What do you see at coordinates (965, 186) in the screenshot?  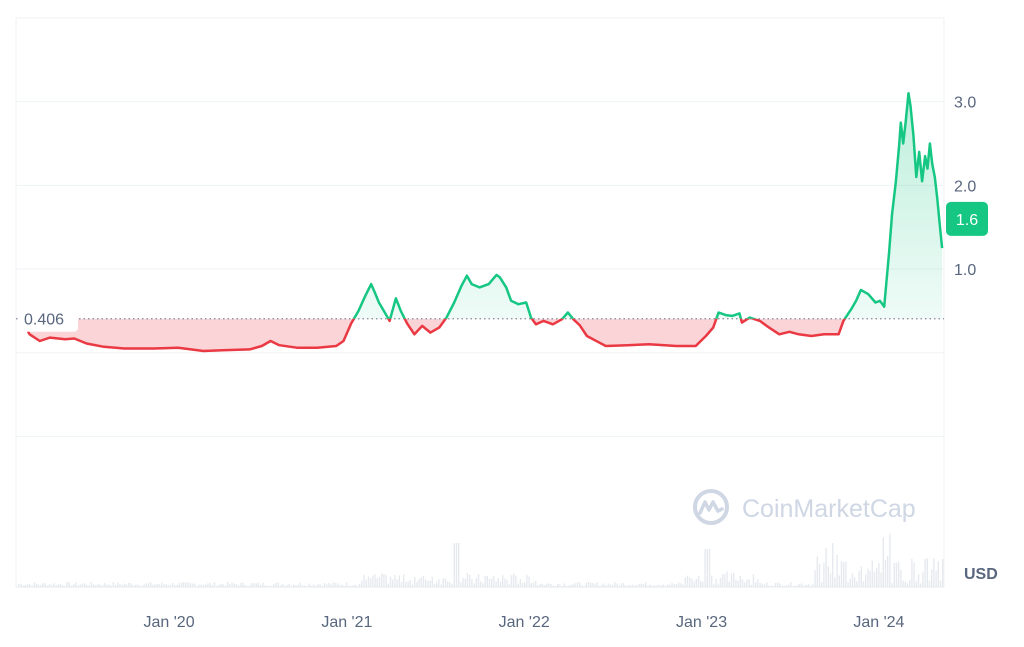 I see `y-tick-label: 2.0` at bounding box center [965, 186].